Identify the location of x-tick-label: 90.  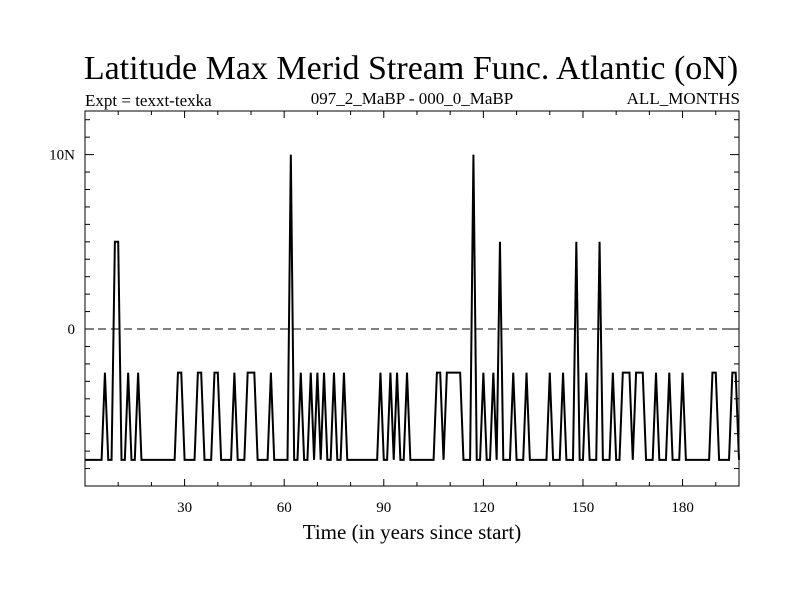
(383, 508).